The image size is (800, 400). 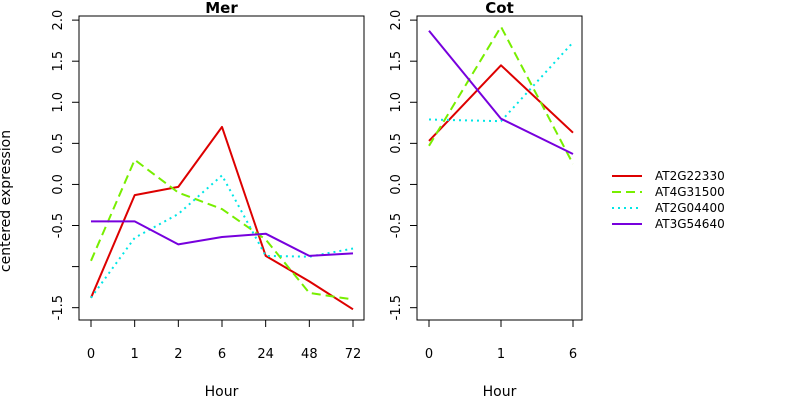 I want to click on mer-x-tick-label: 48, so click(x=309, y=354).